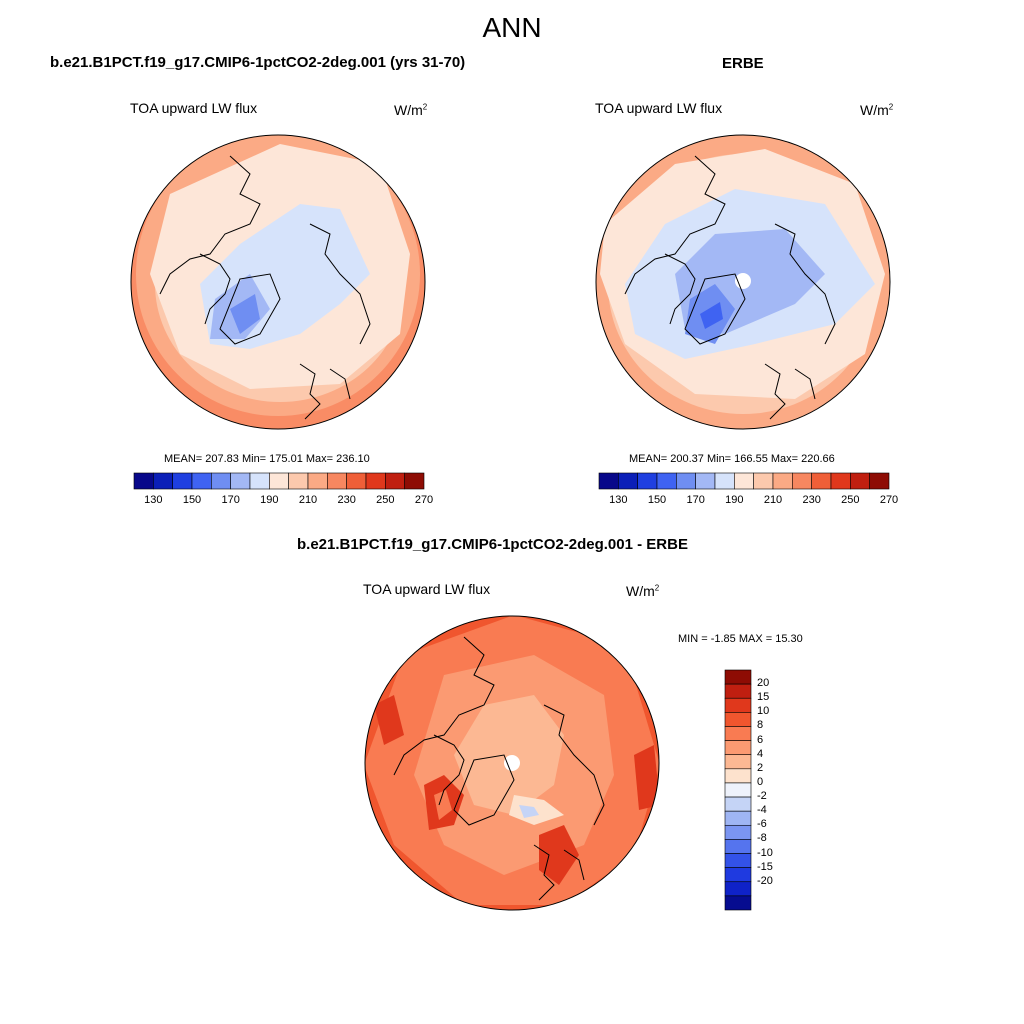 The width and height of the screenshot is (1024, 1024). Describe the element at coordinates (732, 459) in the screenshot. I see `panel-2-stats: MEAN= 200.37 Min= 166.55 Max= 220.66` at that location.